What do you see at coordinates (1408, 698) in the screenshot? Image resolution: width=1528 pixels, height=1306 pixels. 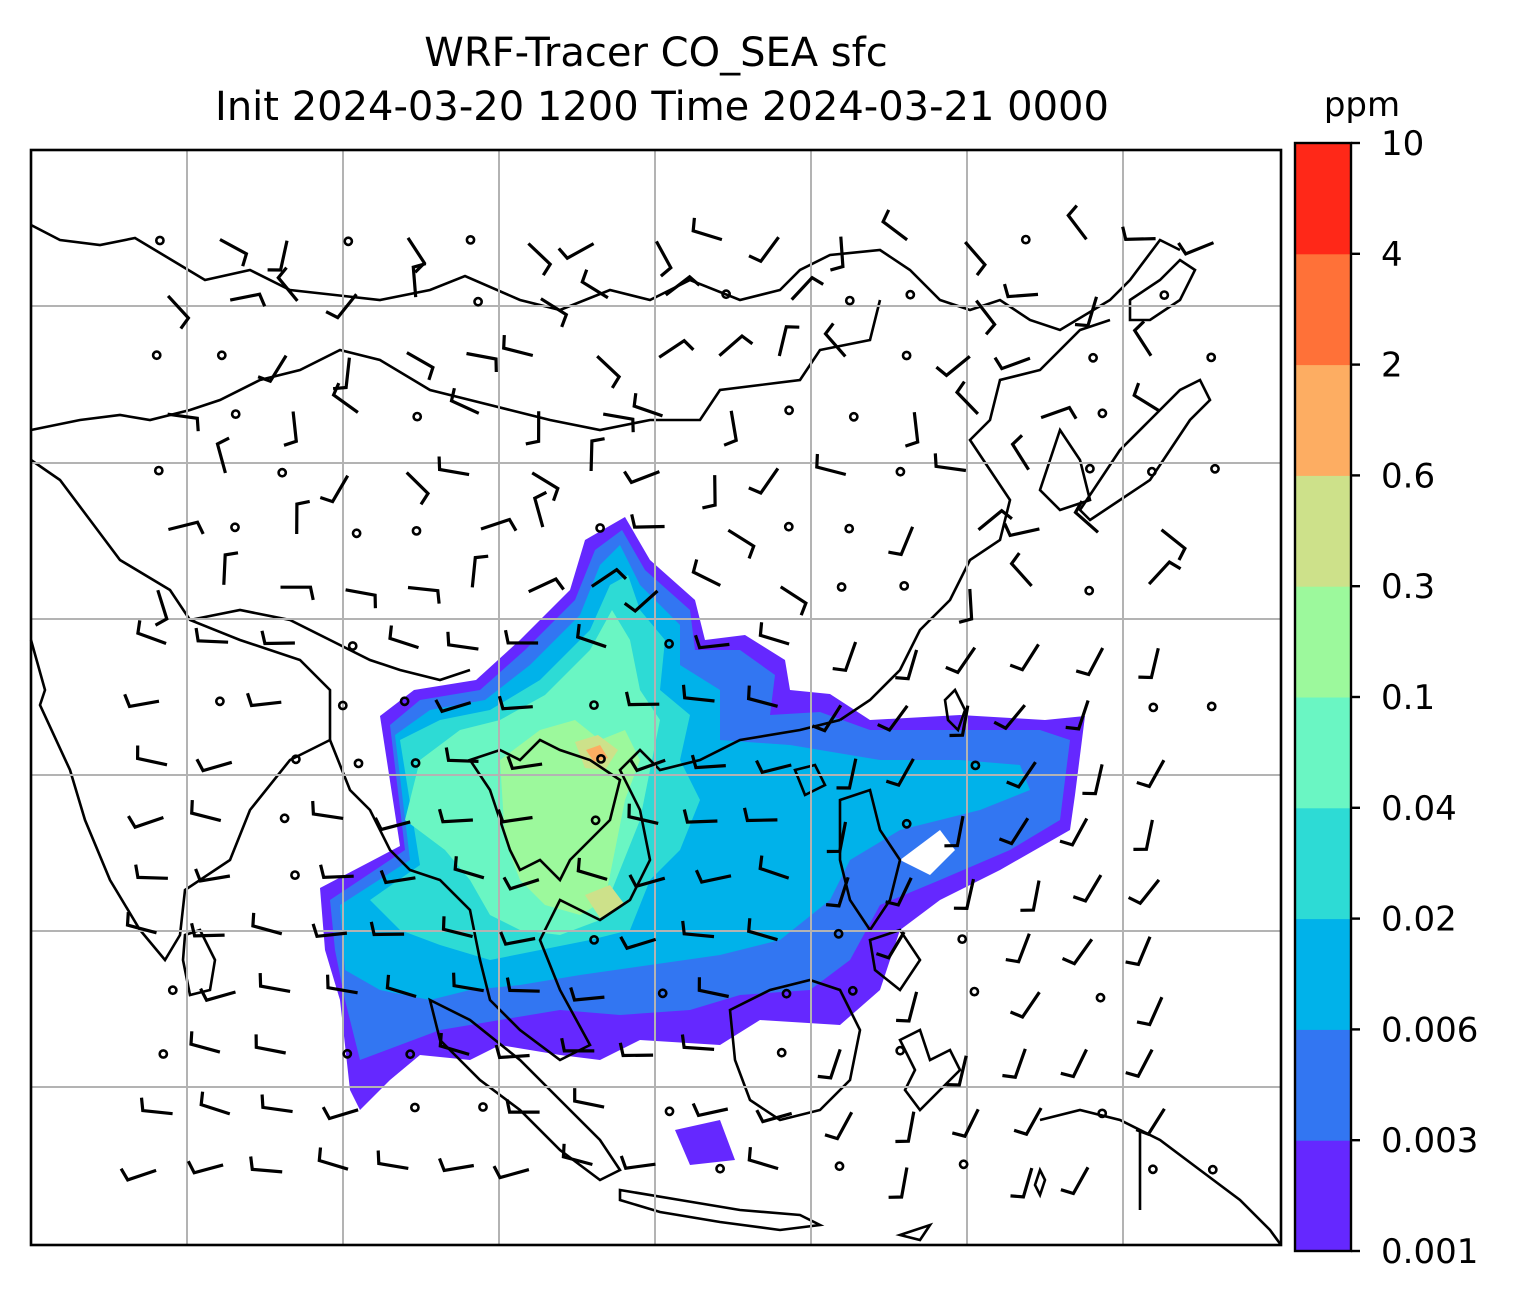 I see `colorbar-tick-label: 0.1` at bounding box center [1408, 698].